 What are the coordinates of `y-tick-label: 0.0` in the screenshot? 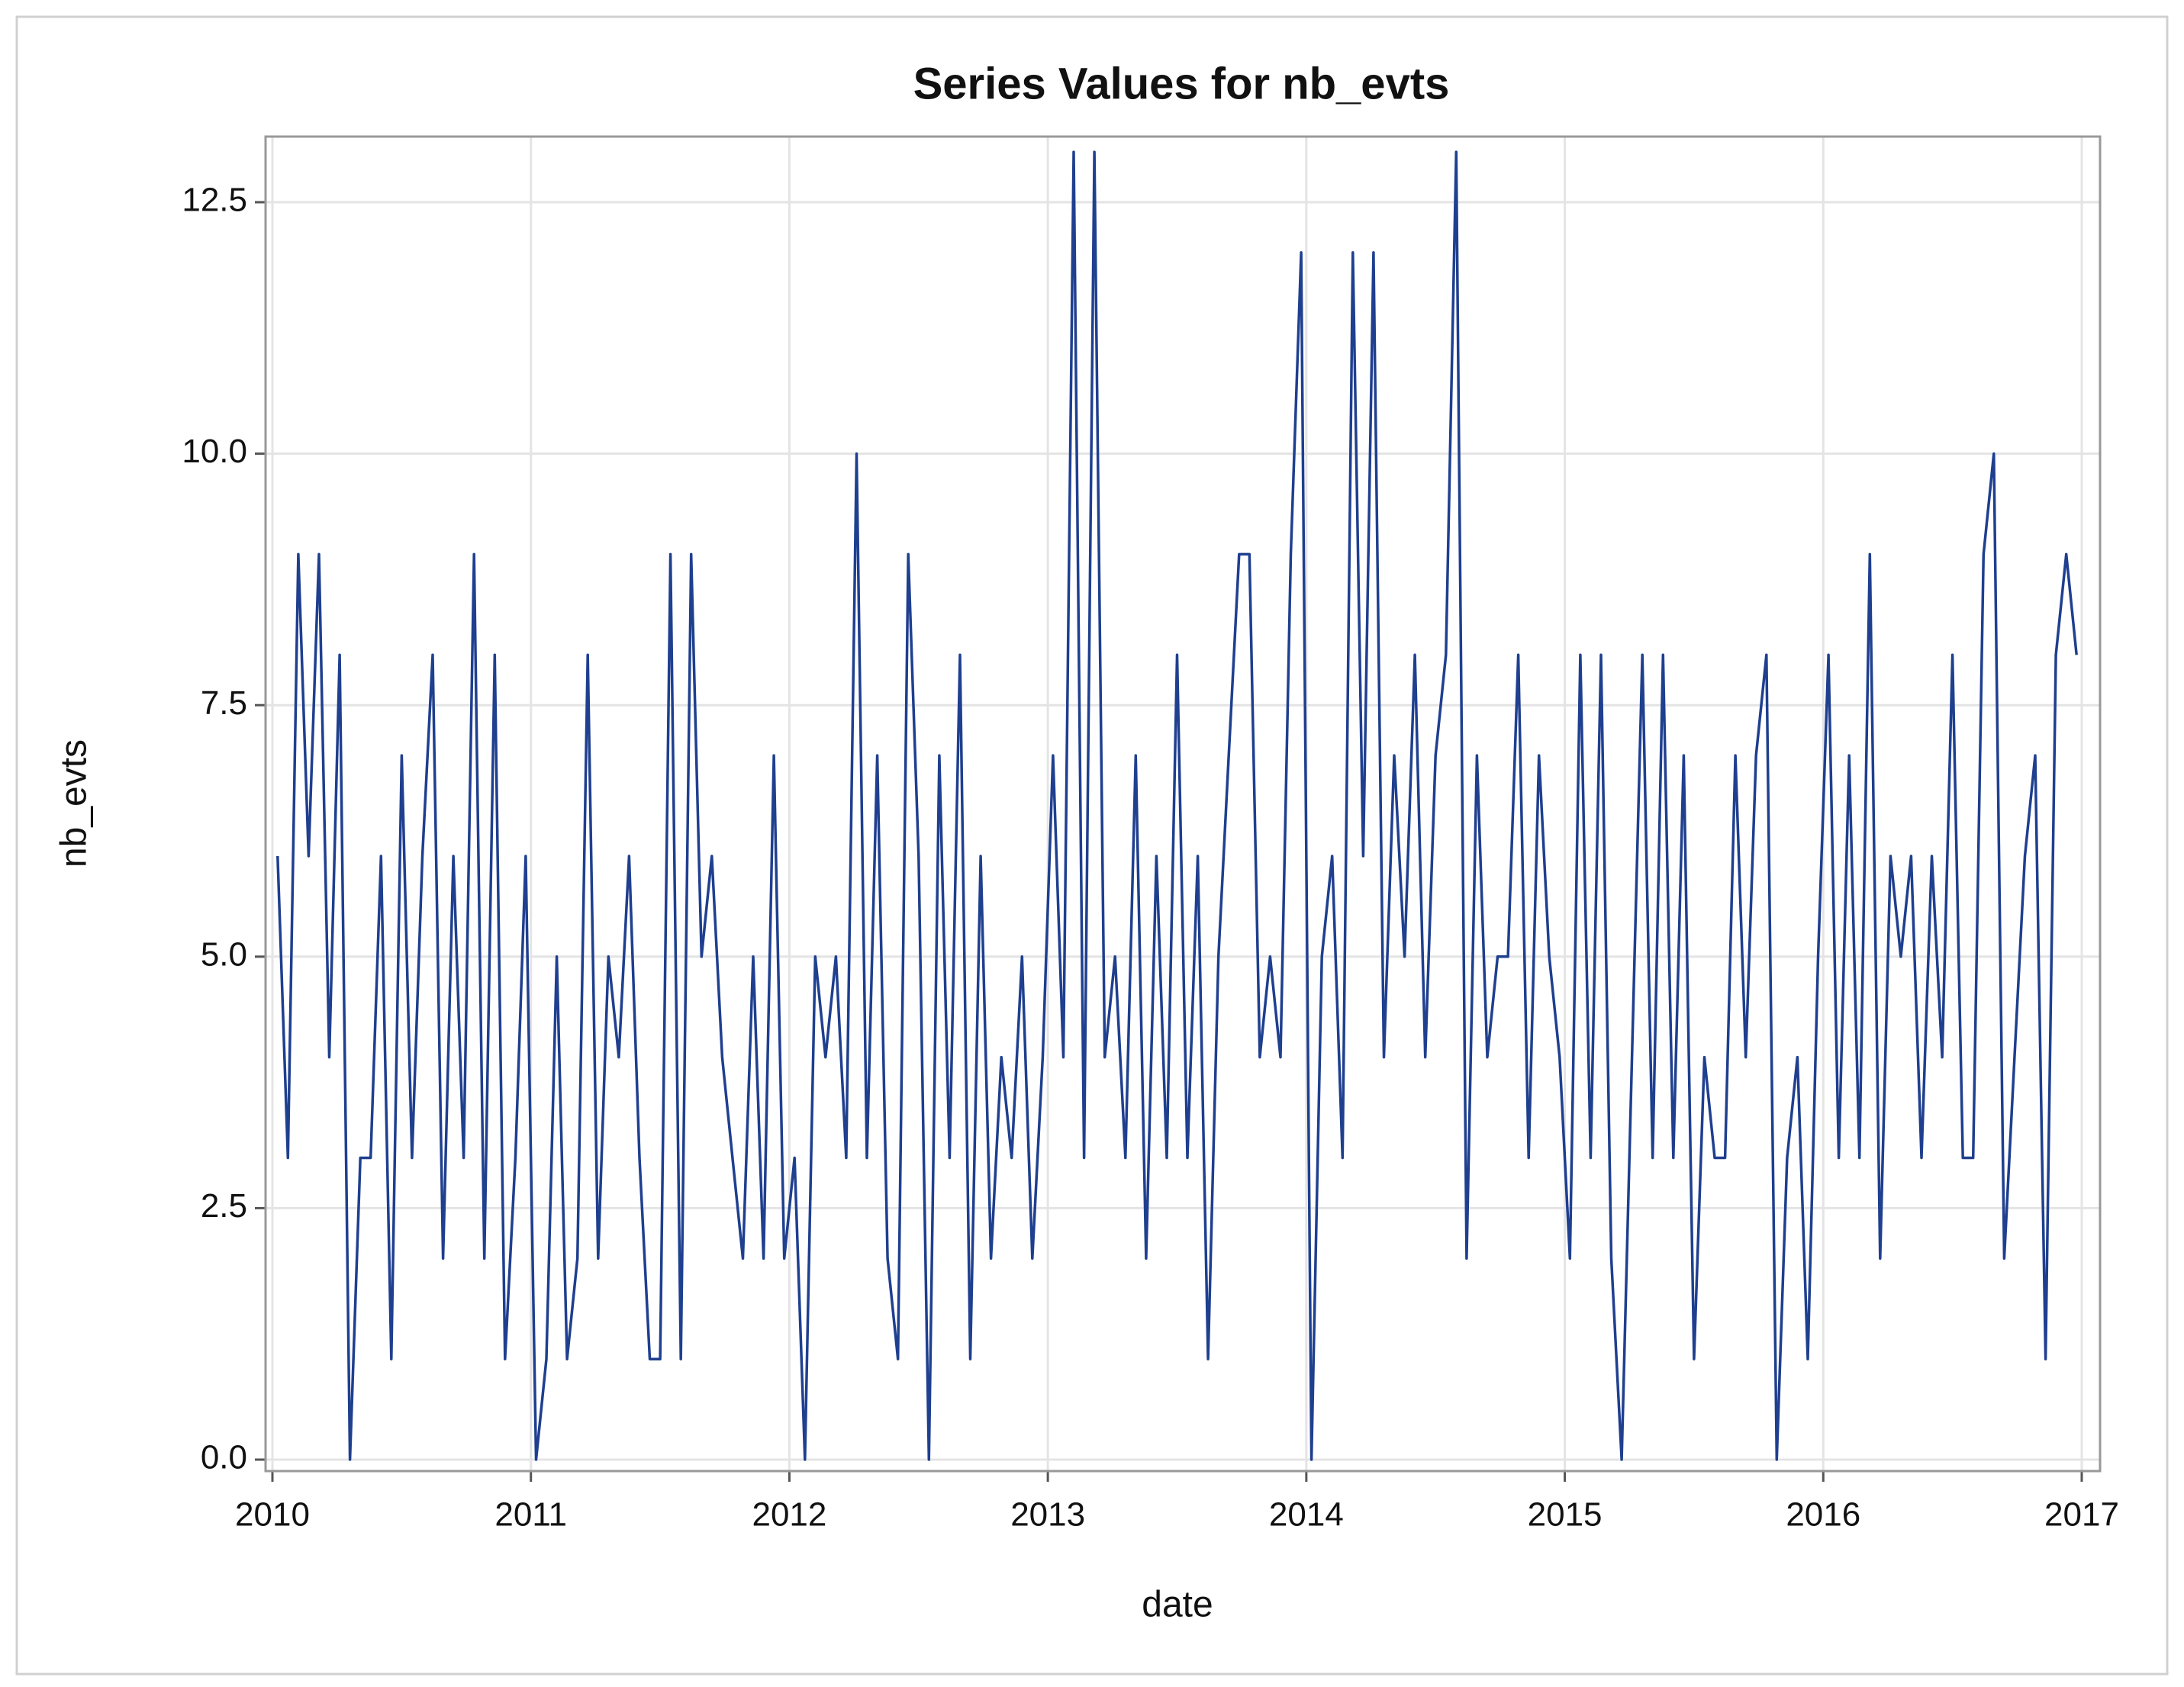 It's located at (224, 1457).